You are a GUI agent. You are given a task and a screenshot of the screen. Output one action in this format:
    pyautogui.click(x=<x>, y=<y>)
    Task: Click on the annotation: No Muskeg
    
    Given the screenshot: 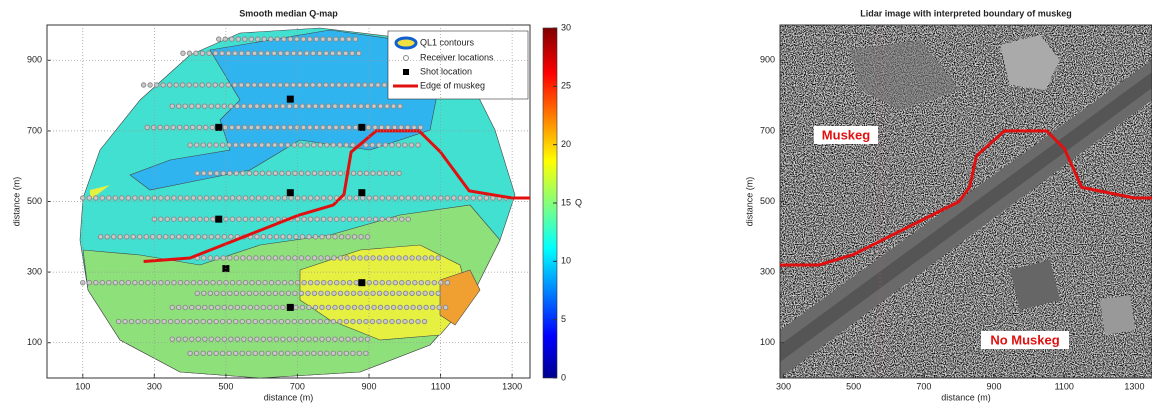 What is the action you would take?
    pyautogui.click(x=1024, y=339)
    